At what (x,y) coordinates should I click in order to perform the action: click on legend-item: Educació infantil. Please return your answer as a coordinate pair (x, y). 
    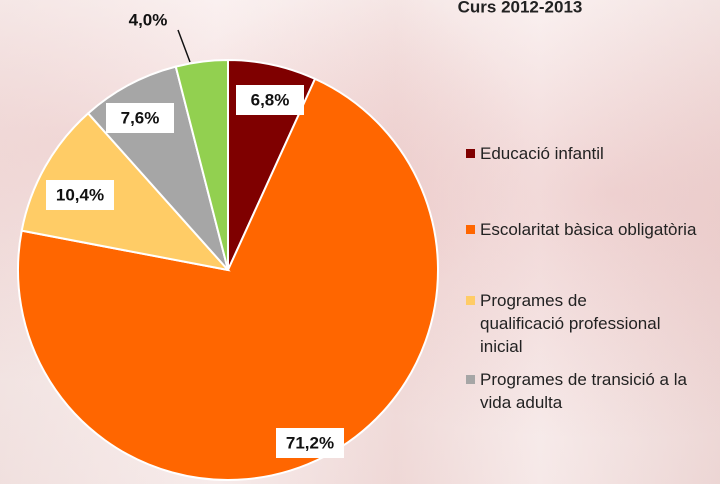
    Looking at the image, I should click on (583, 153).